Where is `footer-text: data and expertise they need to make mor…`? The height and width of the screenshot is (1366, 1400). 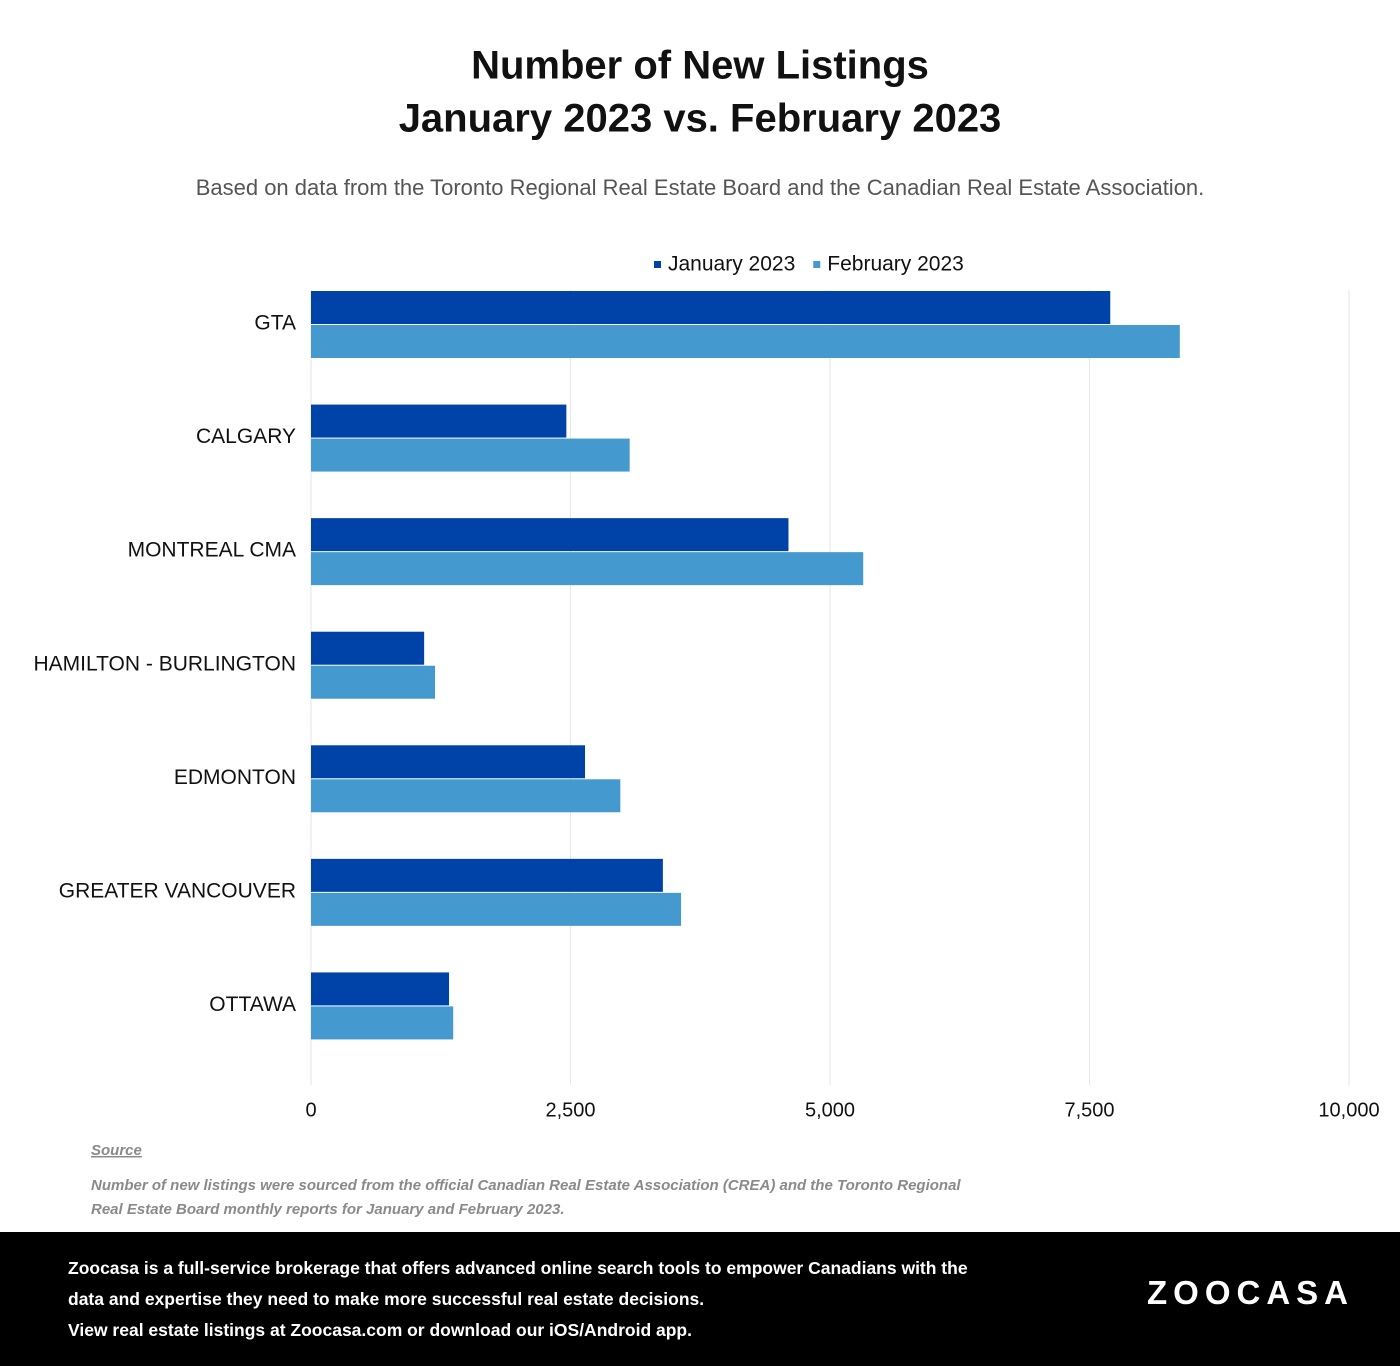 footer-text: data and expertise they need to make mor… is located at coordinates (386, 1299).